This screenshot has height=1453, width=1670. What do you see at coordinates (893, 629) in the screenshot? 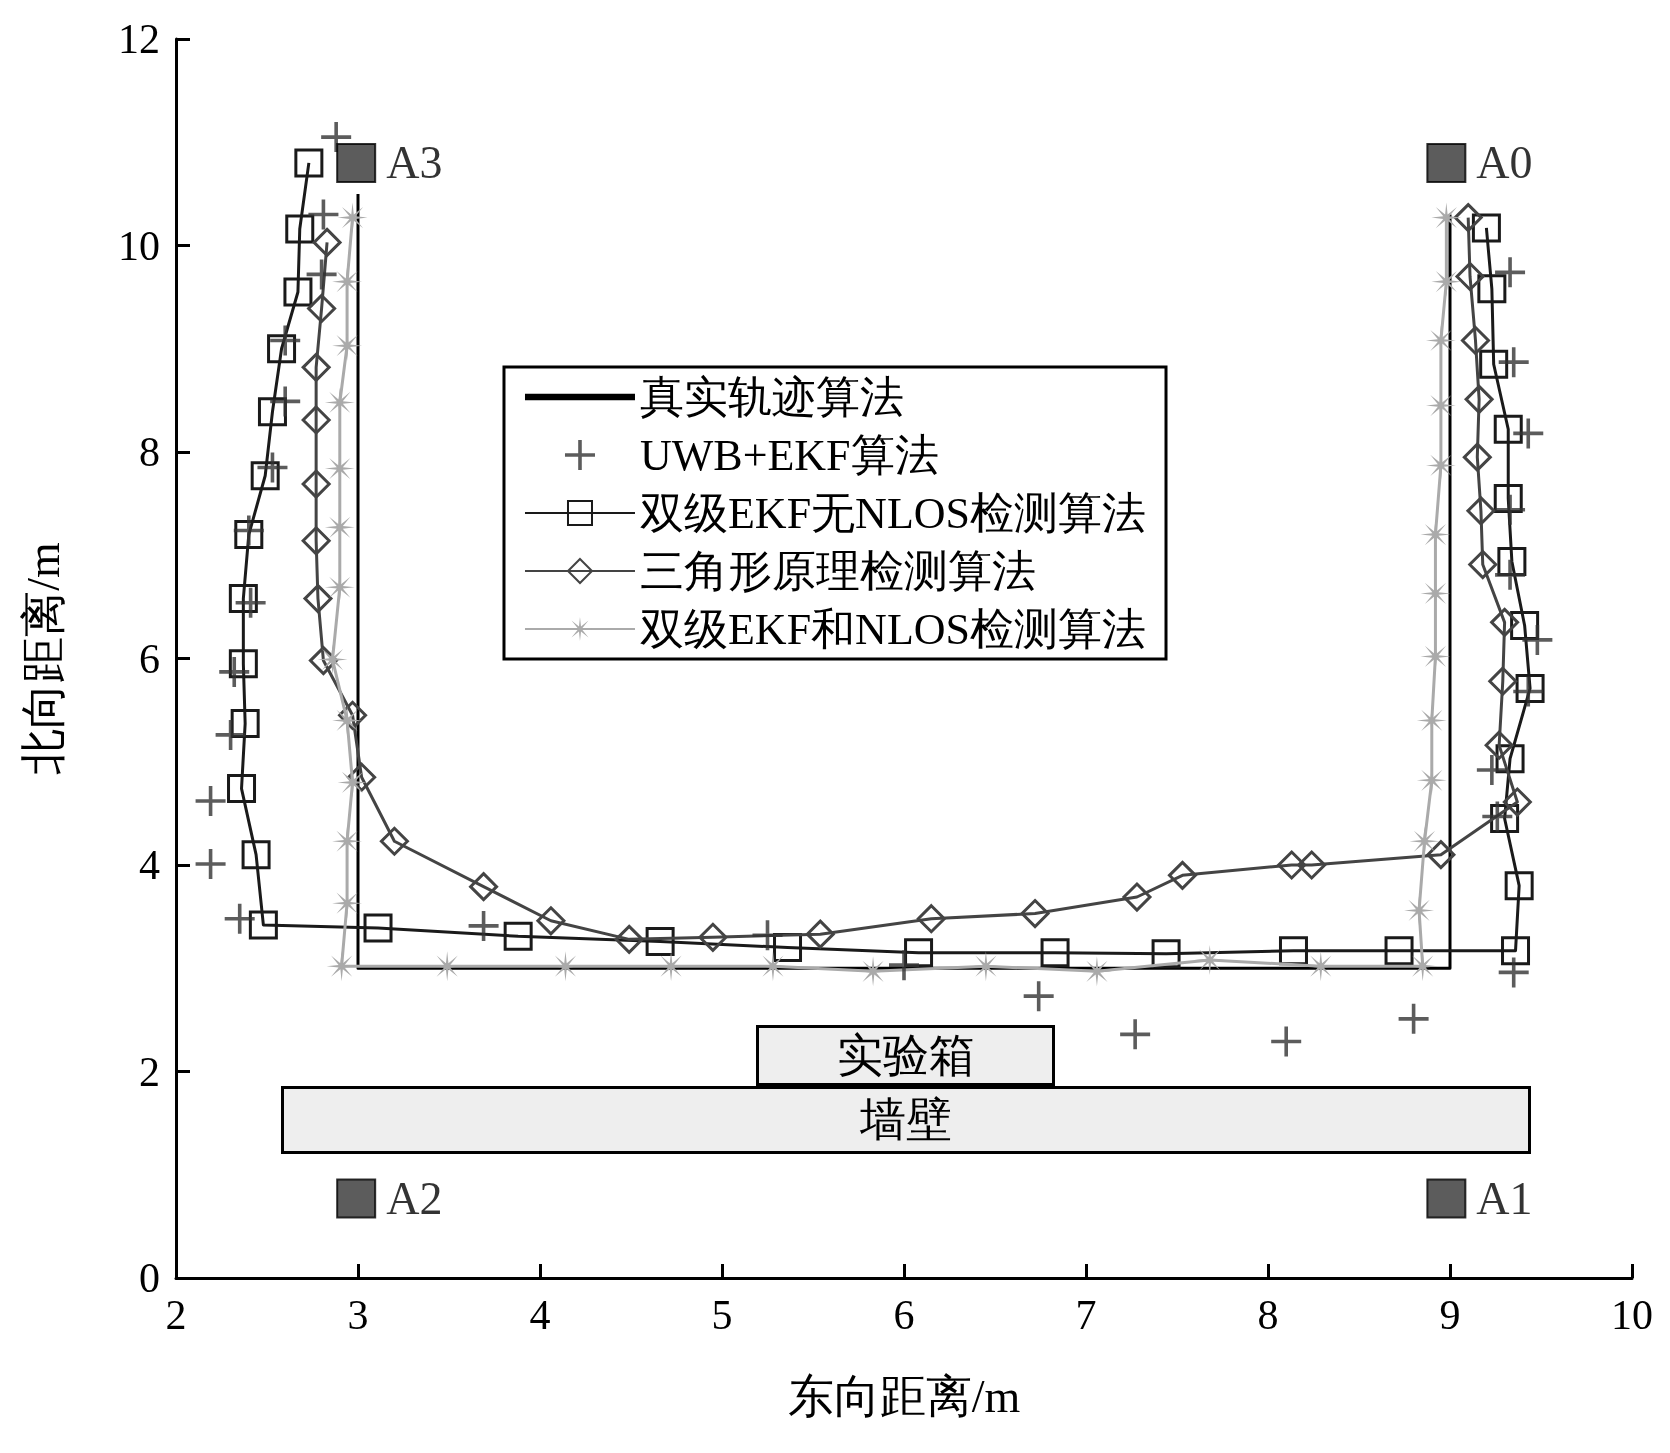
I see `legend-label: 双级EKF和NLOS检测算法` at bounding box center [893, 629].